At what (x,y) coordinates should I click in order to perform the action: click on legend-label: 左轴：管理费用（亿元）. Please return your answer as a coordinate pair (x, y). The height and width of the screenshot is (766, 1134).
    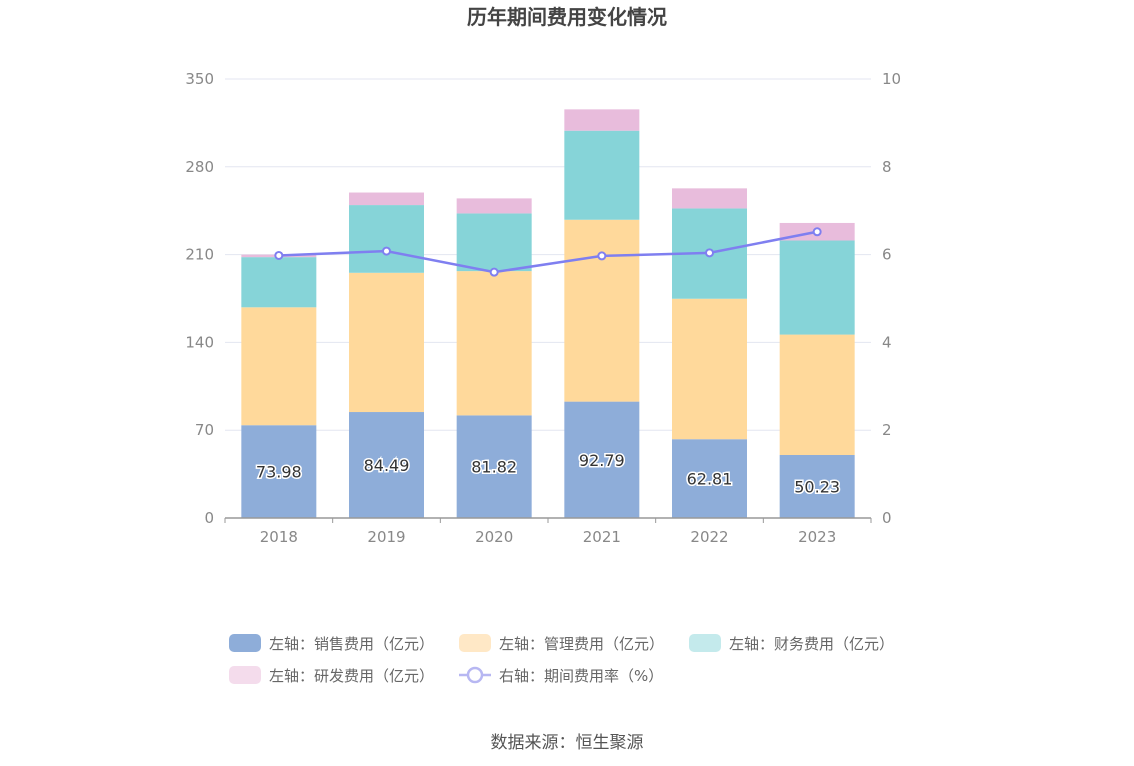
    Looking at the image, I should click on (581, 644).